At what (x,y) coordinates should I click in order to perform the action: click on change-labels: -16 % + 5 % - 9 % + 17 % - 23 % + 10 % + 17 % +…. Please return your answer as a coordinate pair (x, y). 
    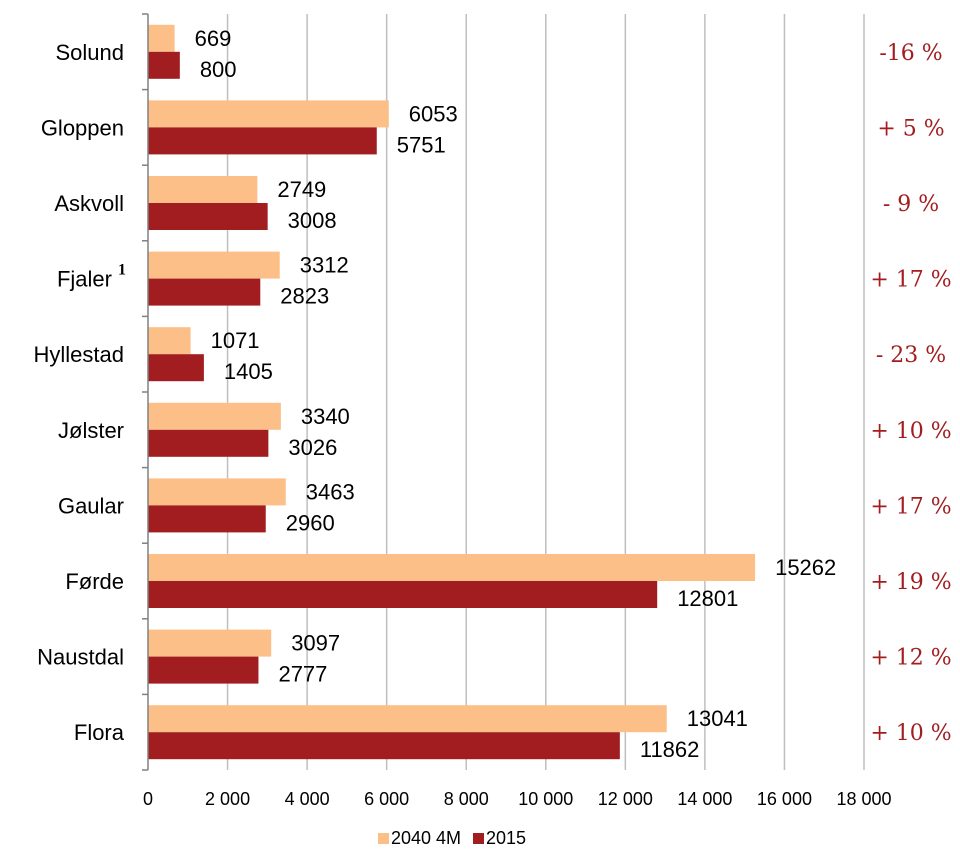
    Looking at the image, I should click on (910, 393).